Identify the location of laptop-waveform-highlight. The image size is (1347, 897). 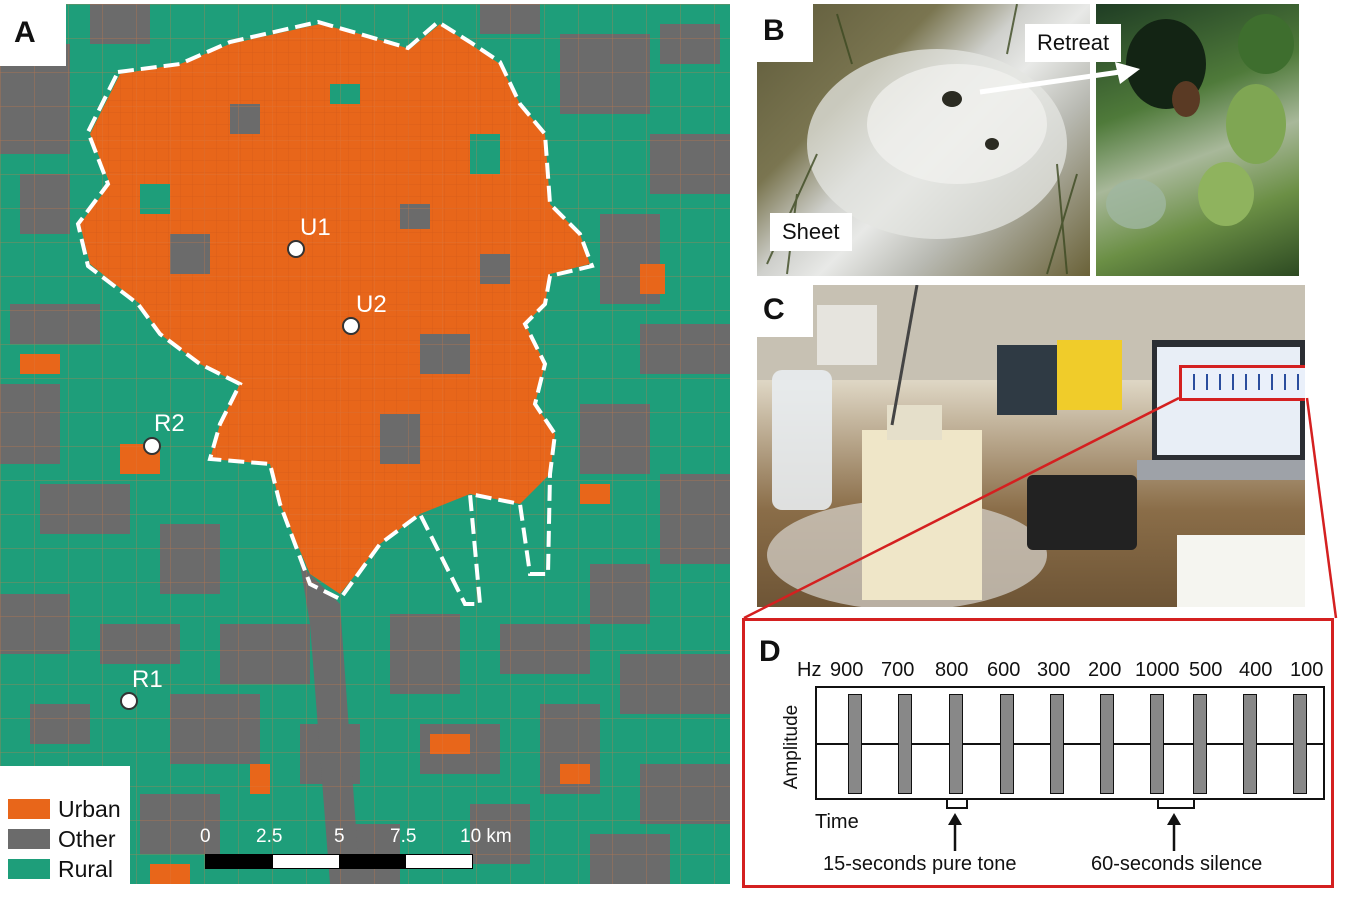
(1242, 383).